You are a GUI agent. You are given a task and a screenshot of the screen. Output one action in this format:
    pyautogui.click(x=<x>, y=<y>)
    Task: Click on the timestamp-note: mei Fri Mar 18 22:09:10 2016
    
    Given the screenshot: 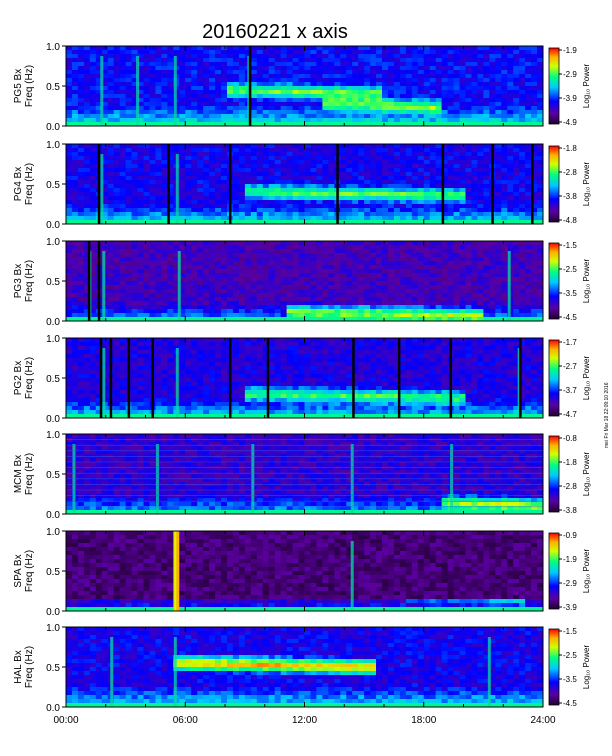 What is the action you would take?
    pyautogui.click(x=607, y=415)
    